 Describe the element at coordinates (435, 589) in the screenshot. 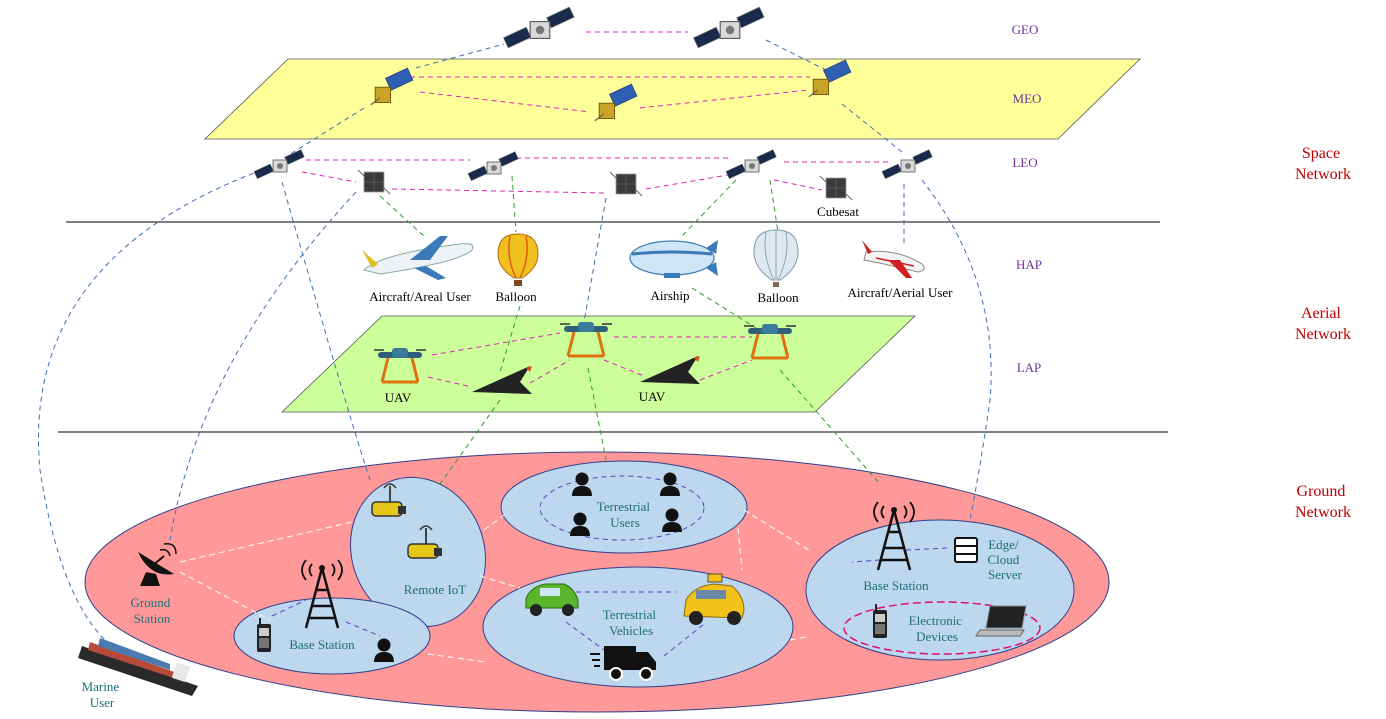

I see `remote-iot-label: Remote IoT` at that location.